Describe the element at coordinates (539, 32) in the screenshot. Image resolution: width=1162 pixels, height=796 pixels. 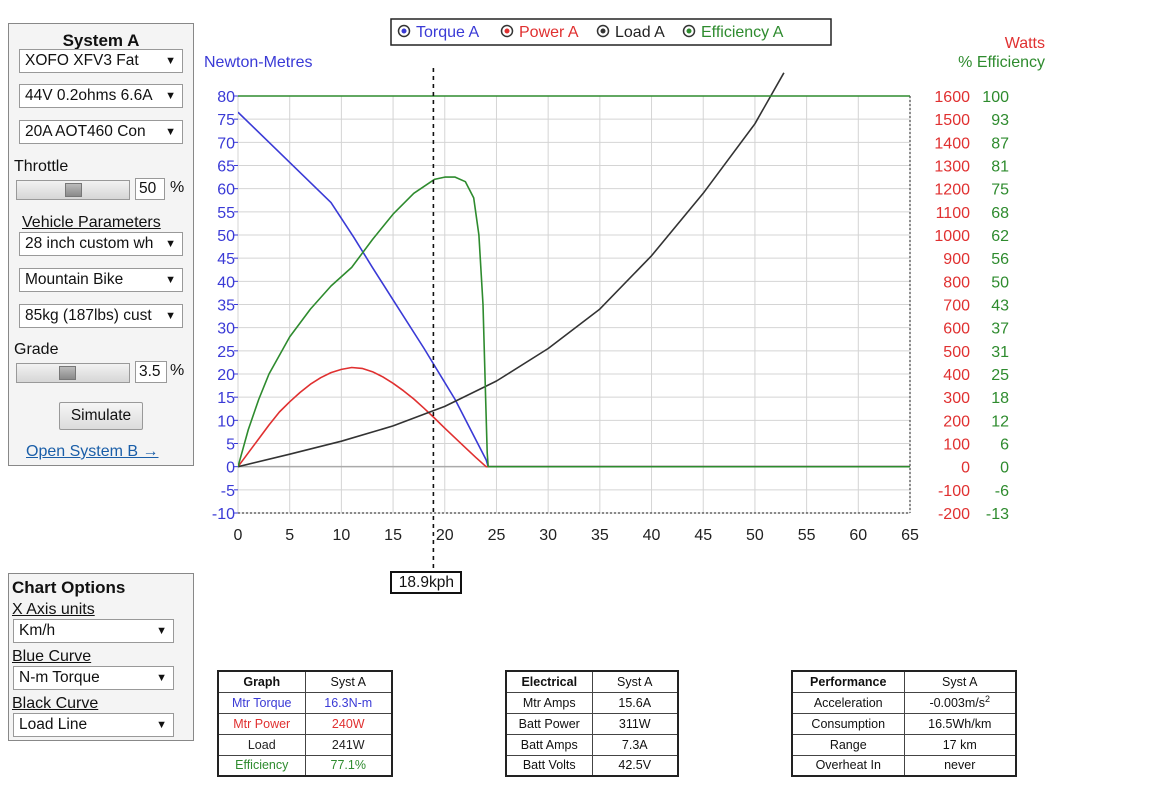
I see `legend-item-power: Power A` at that location.